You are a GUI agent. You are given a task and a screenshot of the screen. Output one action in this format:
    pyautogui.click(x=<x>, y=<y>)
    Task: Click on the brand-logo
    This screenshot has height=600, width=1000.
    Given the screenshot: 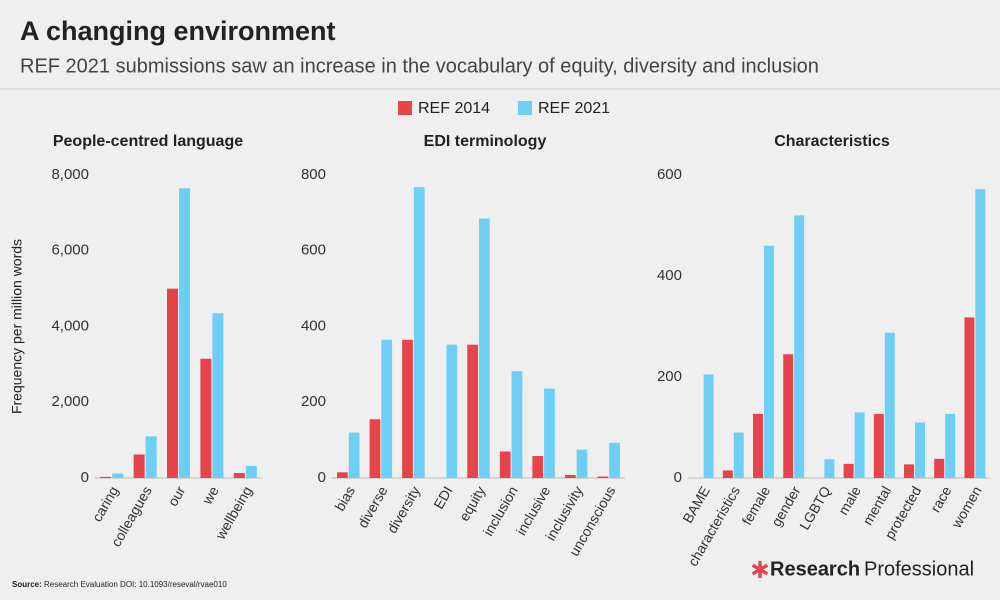 What is the action you would take?
    pyautogui.click(x=760, y=569)
    